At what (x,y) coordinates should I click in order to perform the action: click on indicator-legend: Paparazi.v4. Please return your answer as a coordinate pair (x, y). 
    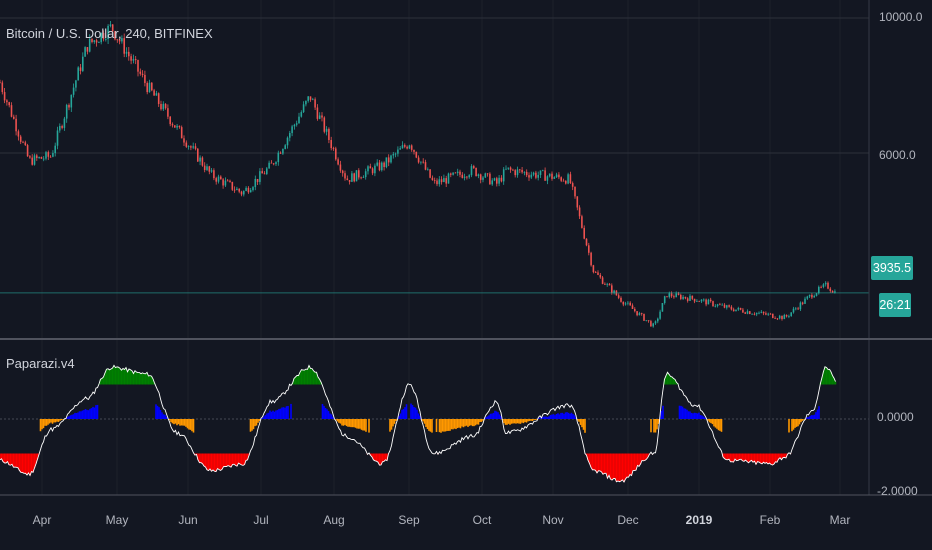
    Looking at the image, I should click on (40, 363).